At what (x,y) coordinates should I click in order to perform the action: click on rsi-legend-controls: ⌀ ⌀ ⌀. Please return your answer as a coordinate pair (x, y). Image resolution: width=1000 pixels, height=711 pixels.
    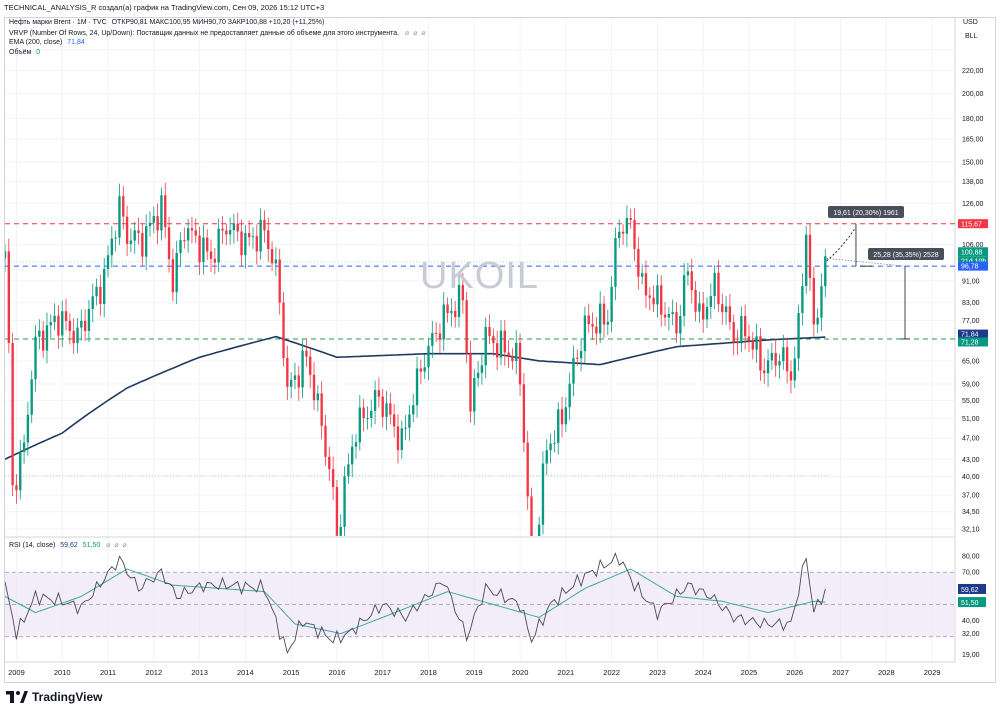
    Looking at the image, I should click on (117, 545).